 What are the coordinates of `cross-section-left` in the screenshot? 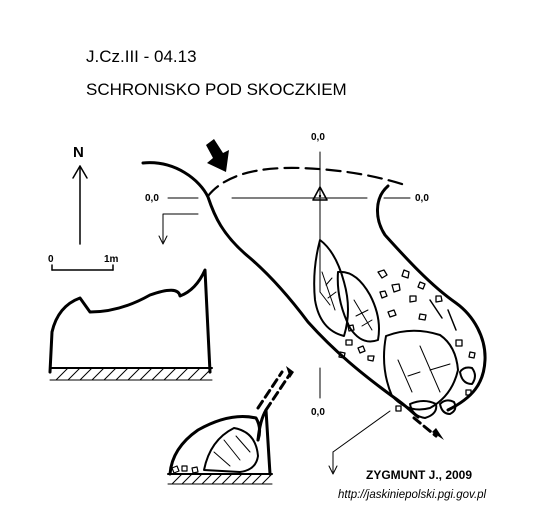 It's located at (130, 324).